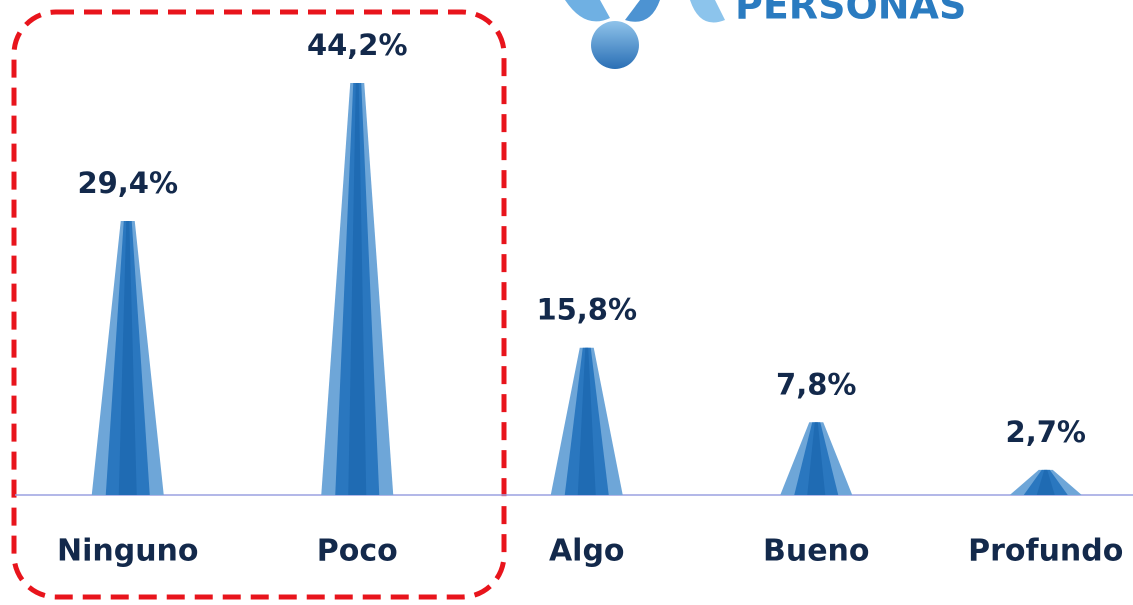 Image resolution: width=1133 pixels, height=605 pixels. Describe the element at coordinates (816, 384) in the screenshot. I see `value-label: 7,8%` at that location.